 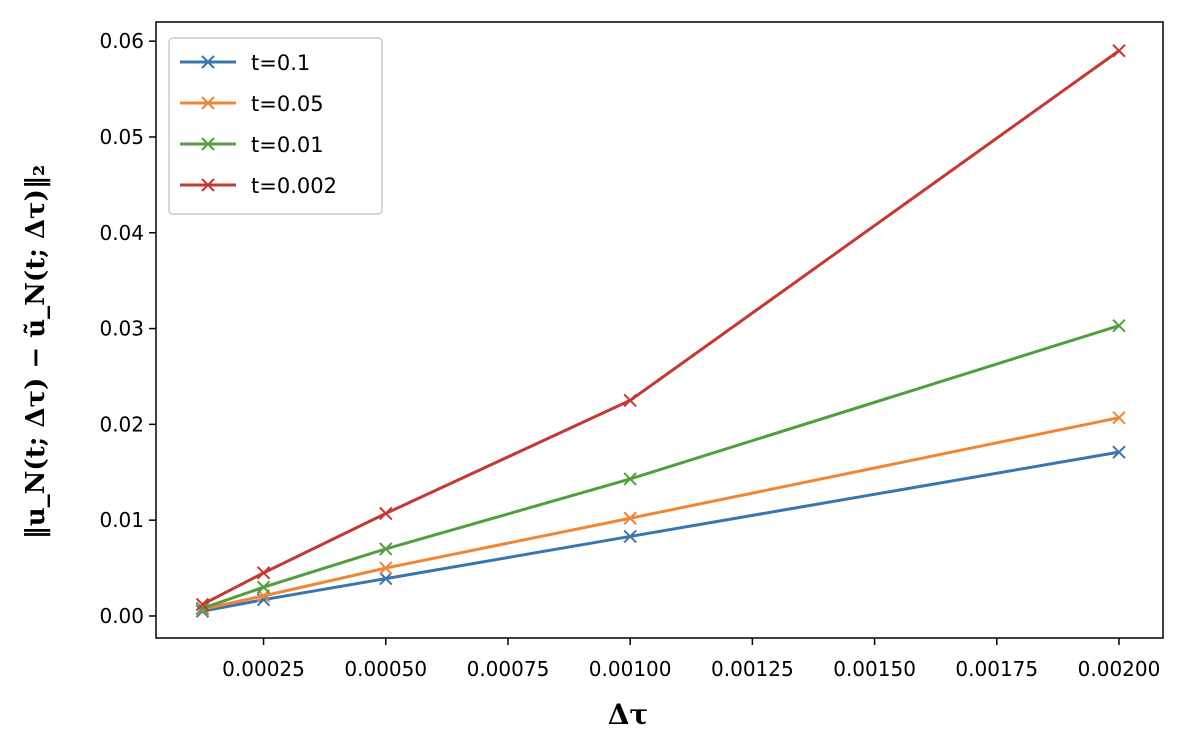 What do you see at coordinates (294, 186) in the screenshot?
I see `legend-label: t=0.002` at bounding box center [294, 186].